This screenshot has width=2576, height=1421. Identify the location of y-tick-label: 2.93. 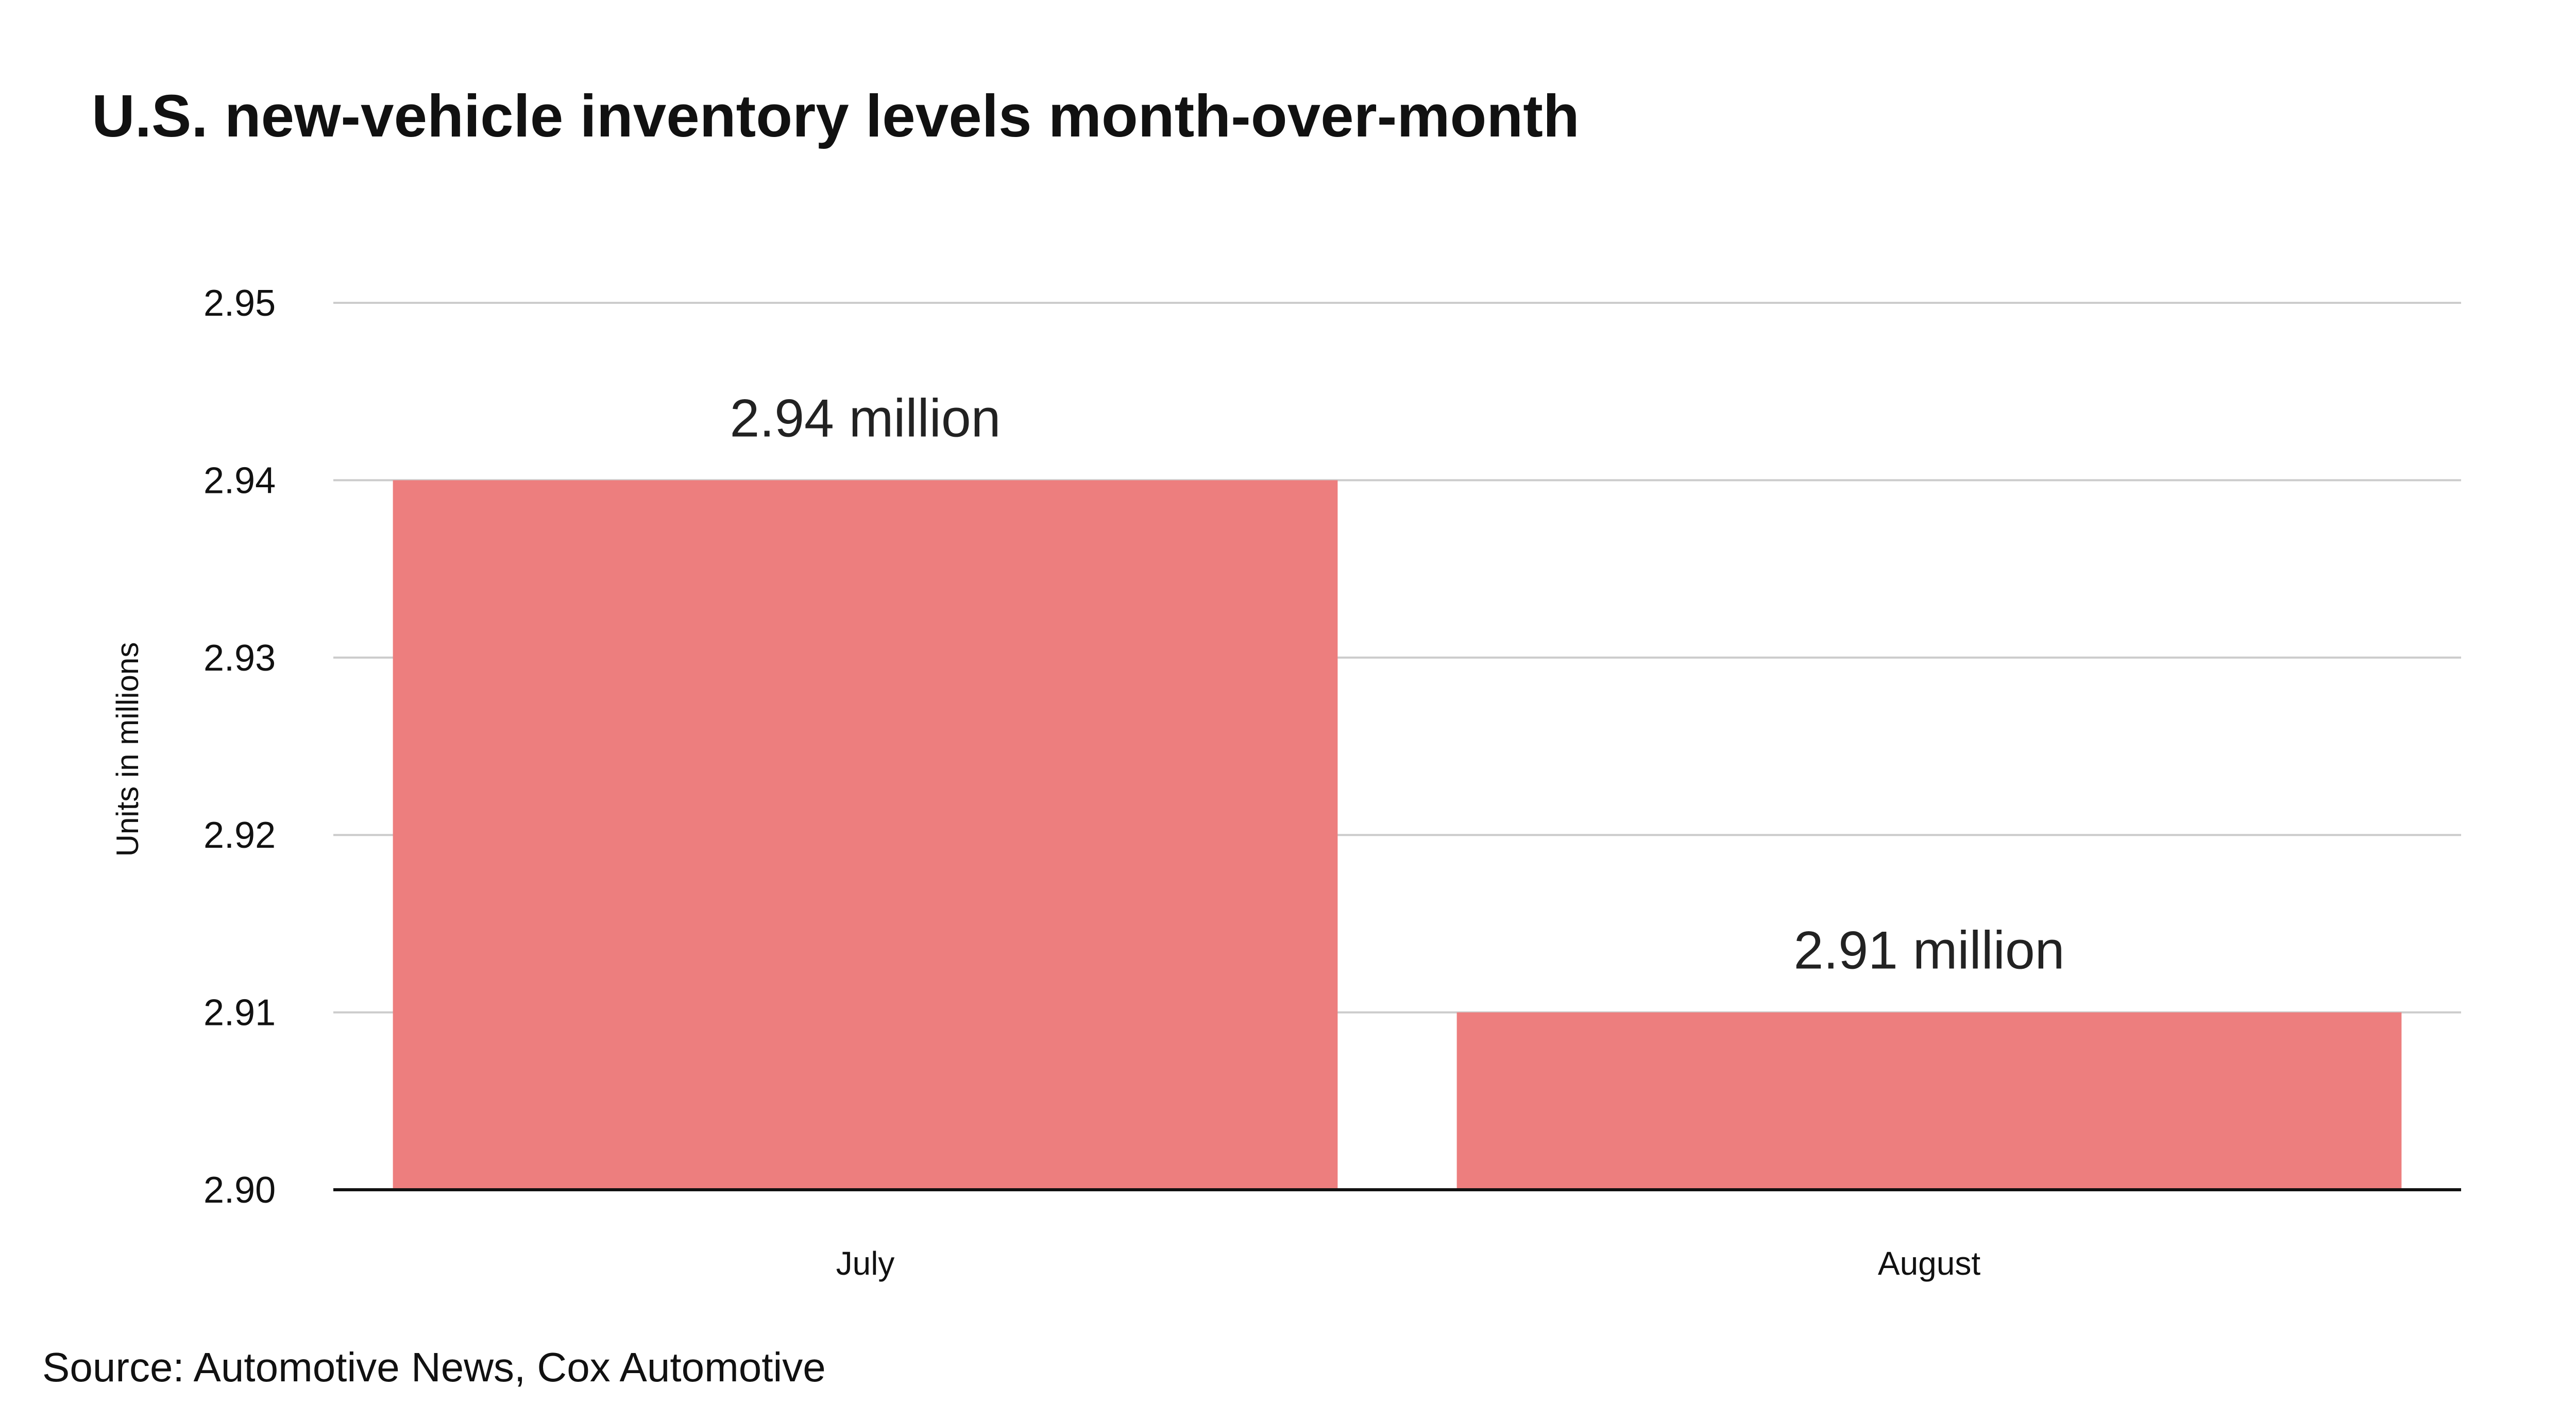
(240, 658).